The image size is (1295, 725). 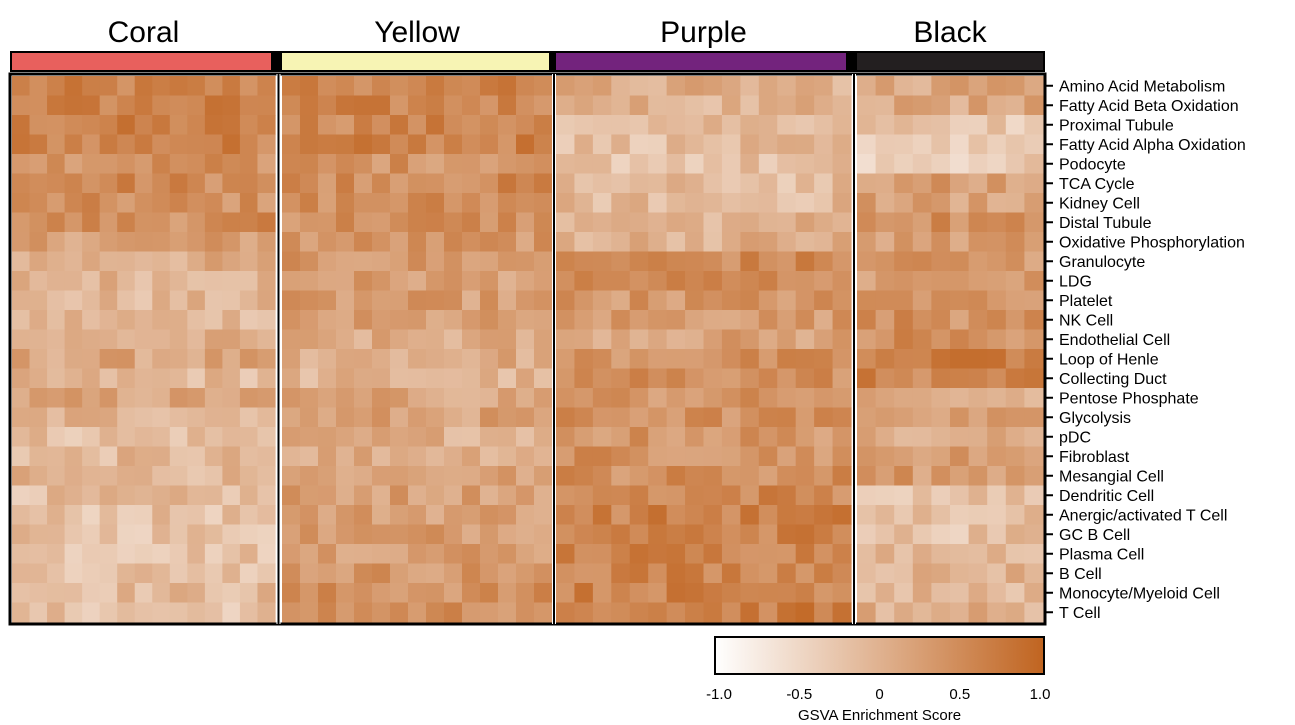 I want to click on row-label: Endothelial Cell, so click(x=1114, y=340).